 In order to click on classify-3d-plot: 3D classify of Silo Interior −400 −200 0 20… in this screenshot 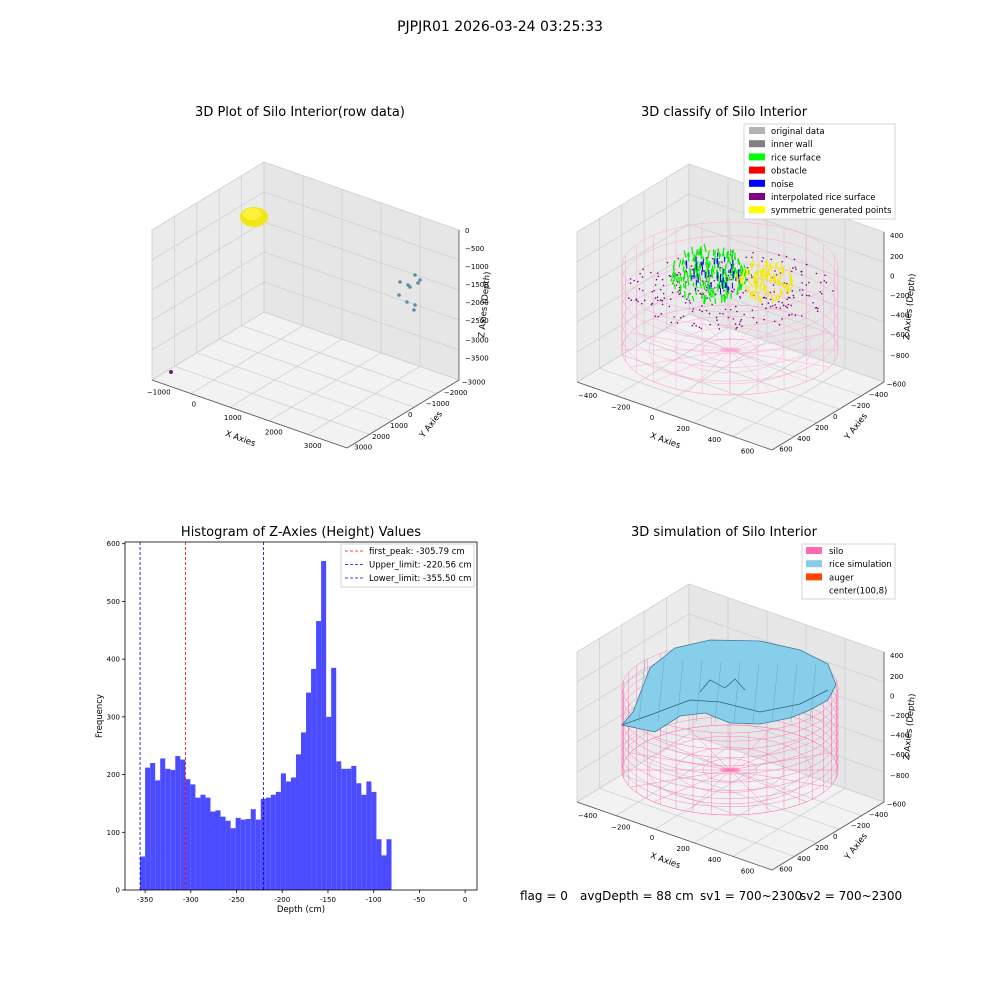, I will do `click(747, 280)`.